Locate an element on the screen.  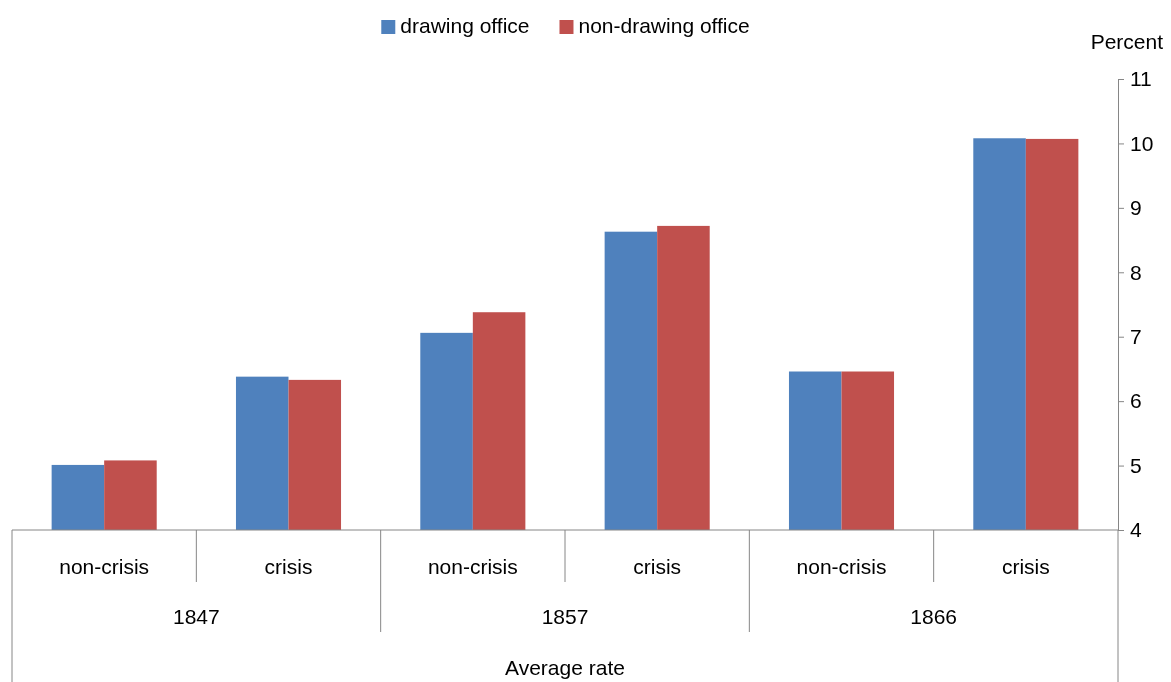
y-tick-label: 10 is located at coordinates (1142, 143).